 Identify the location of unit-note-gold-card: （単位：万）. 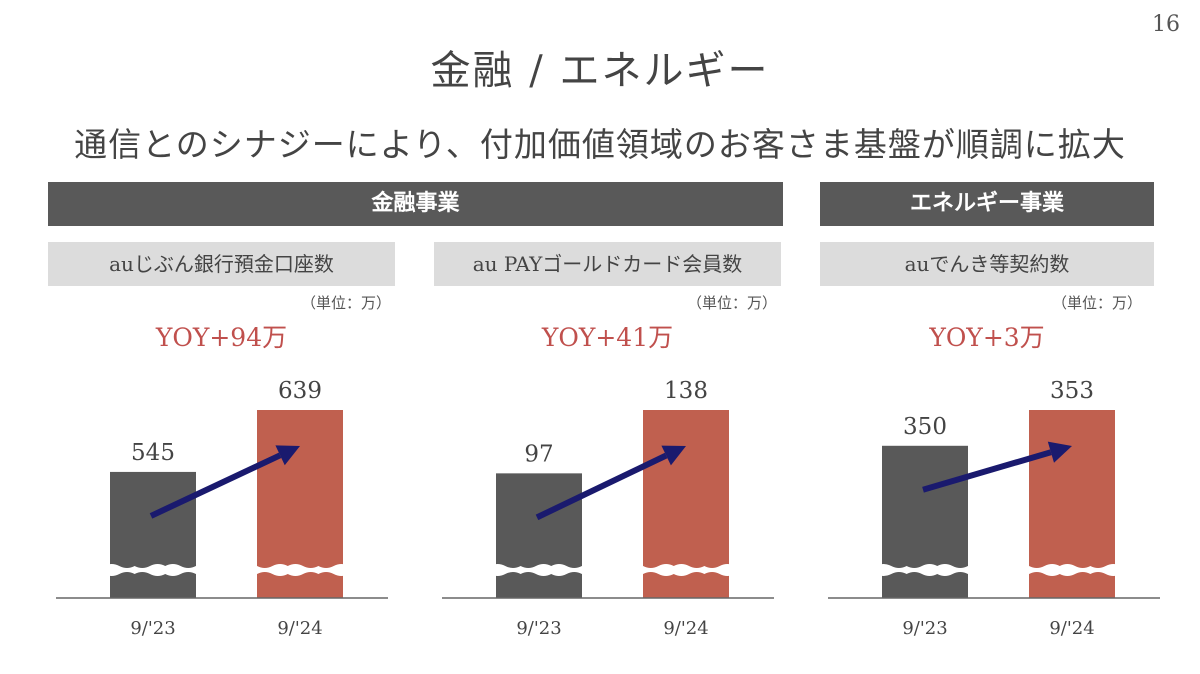
(731, 303).